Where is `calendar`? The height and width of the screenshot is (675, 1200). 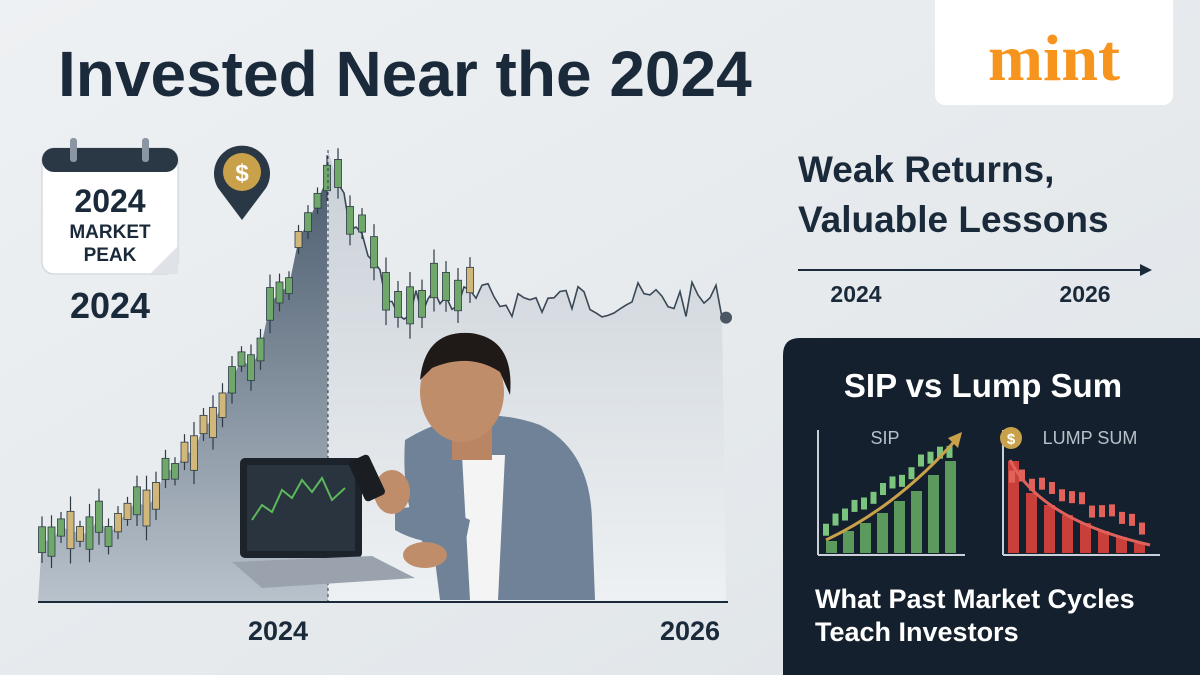 calendar is located at coordinates (110, 206).